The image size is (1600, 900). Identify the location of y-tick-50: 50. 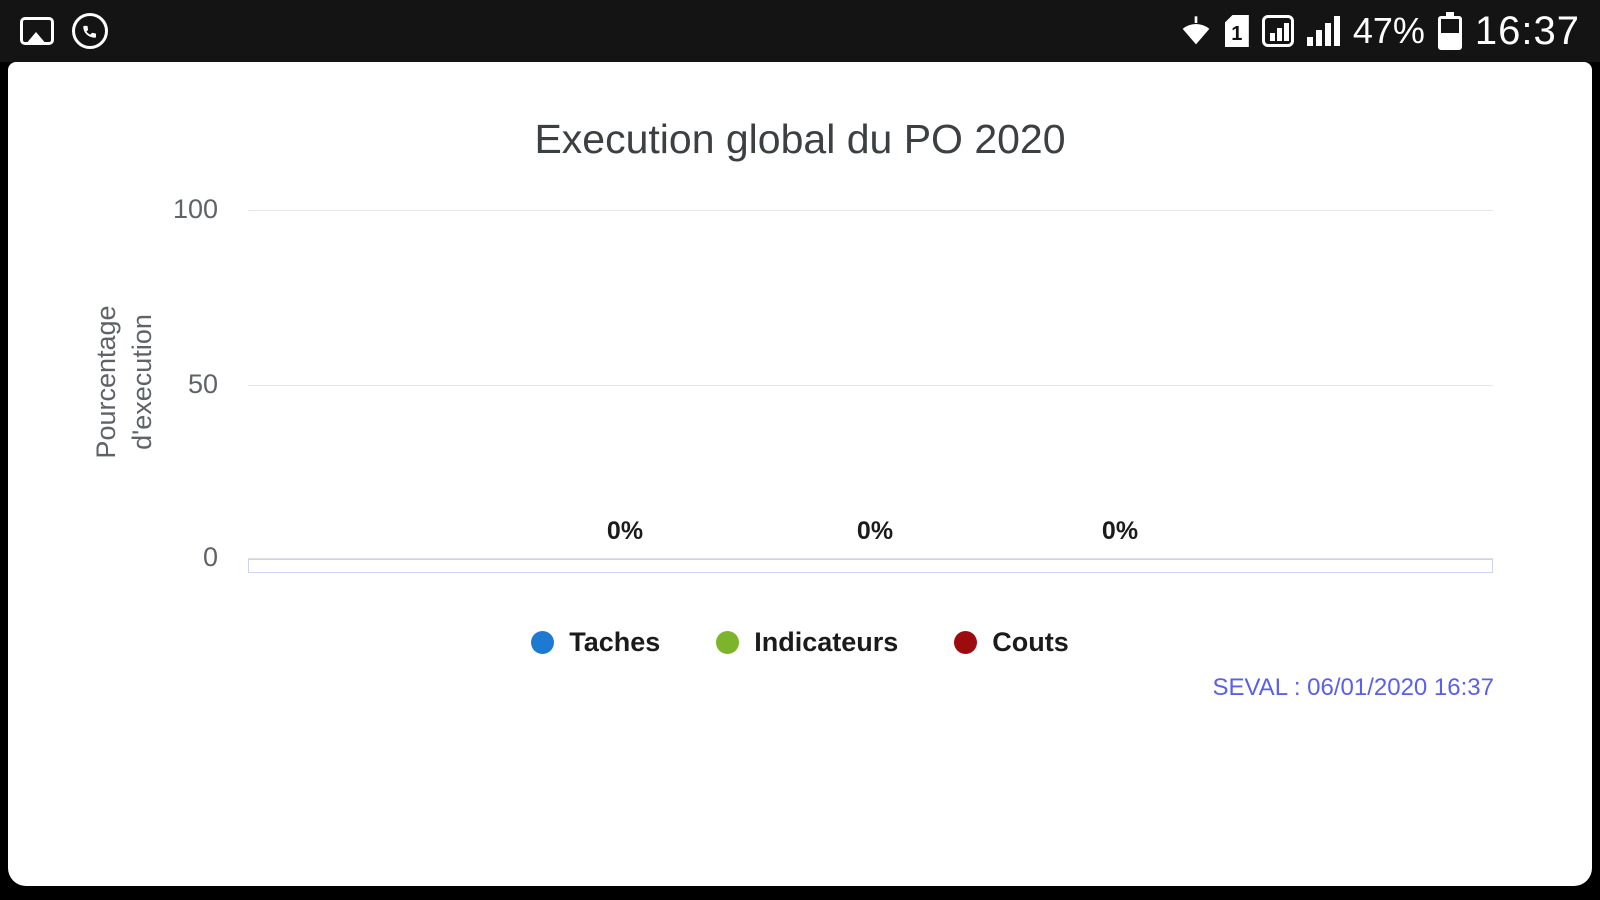
(202, 384).